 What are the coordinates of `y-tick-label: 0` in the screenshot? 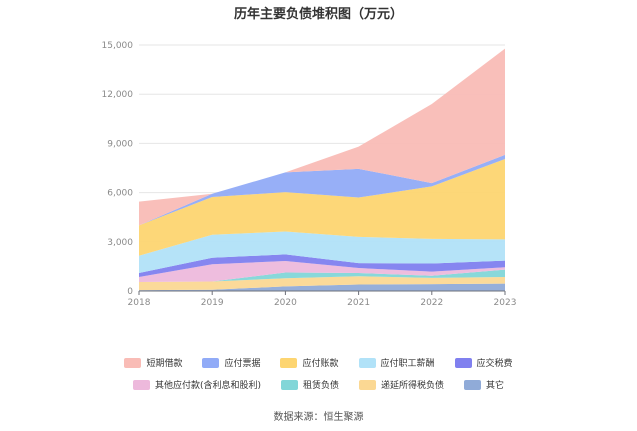 It's located at (130, 292).